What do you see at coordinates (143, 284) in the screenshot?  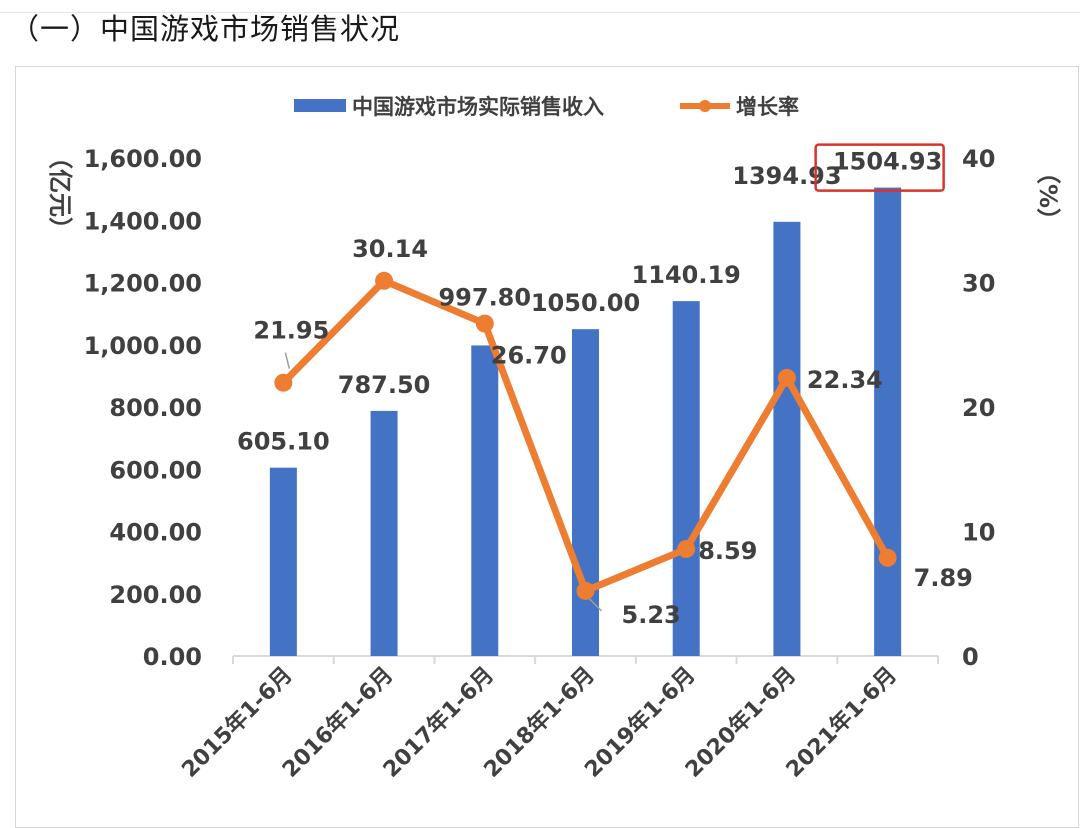 I see `y-left-tick-label: 1,200.00` at bounding box center [143, 284].